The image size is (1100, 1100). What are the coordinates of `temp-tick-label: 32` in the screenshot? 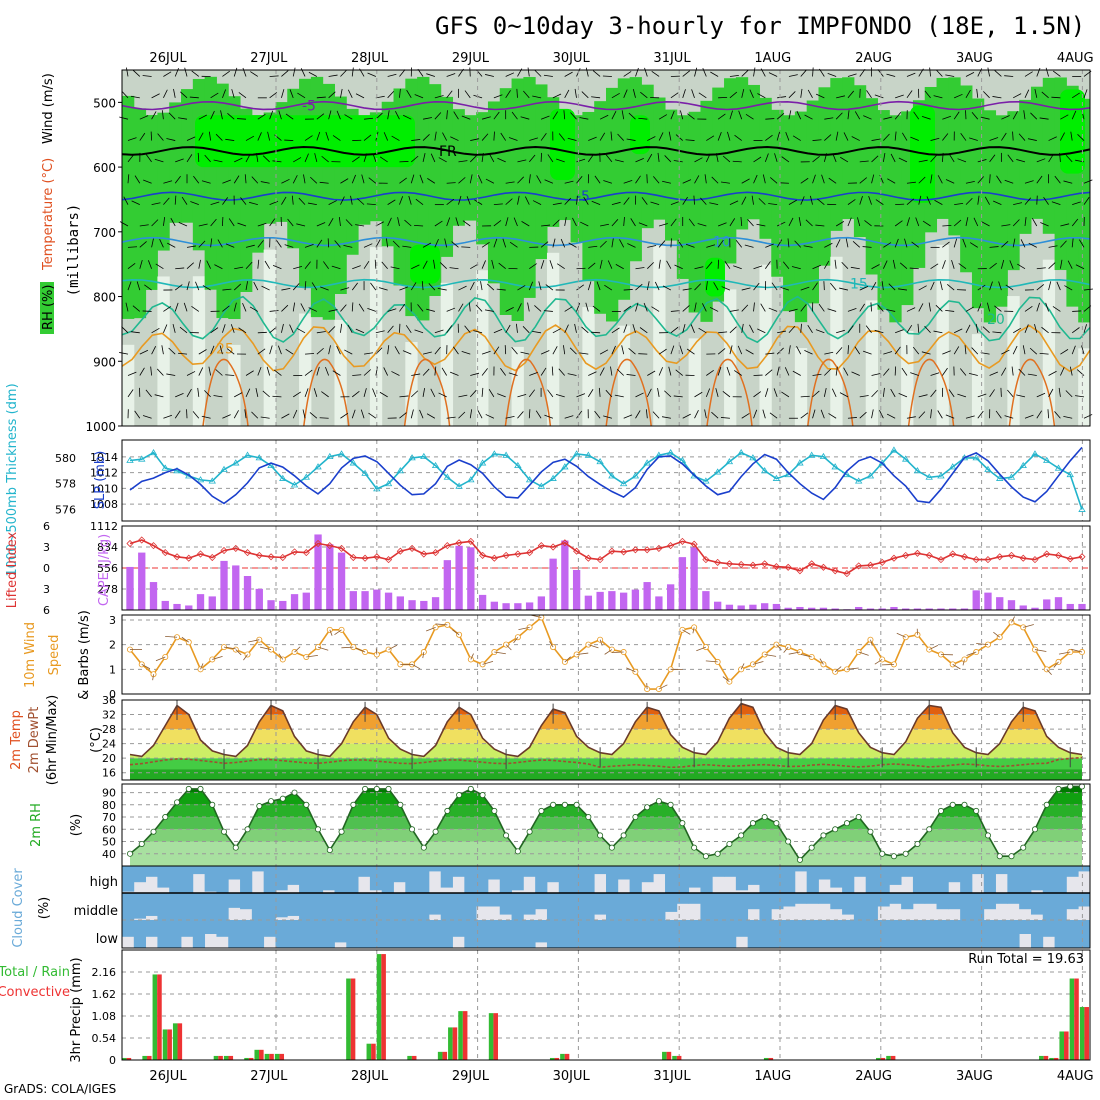 It's located at (109, 715).